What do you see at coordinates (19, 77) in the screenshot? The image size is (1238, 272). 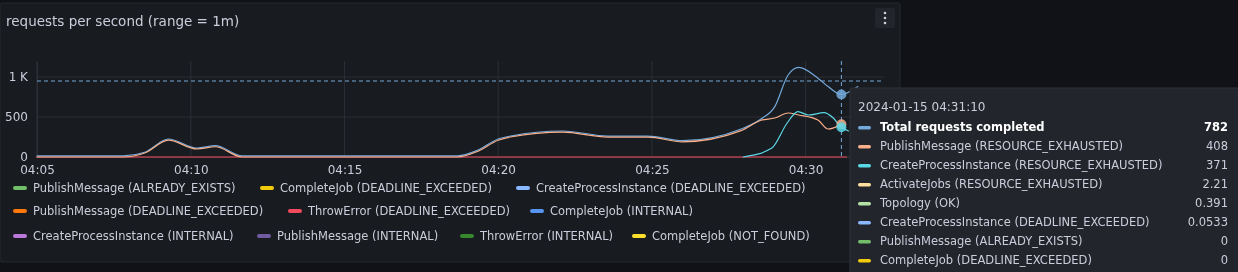 I see `y-tick-label: 1 K` at bounding box center [19, 77].